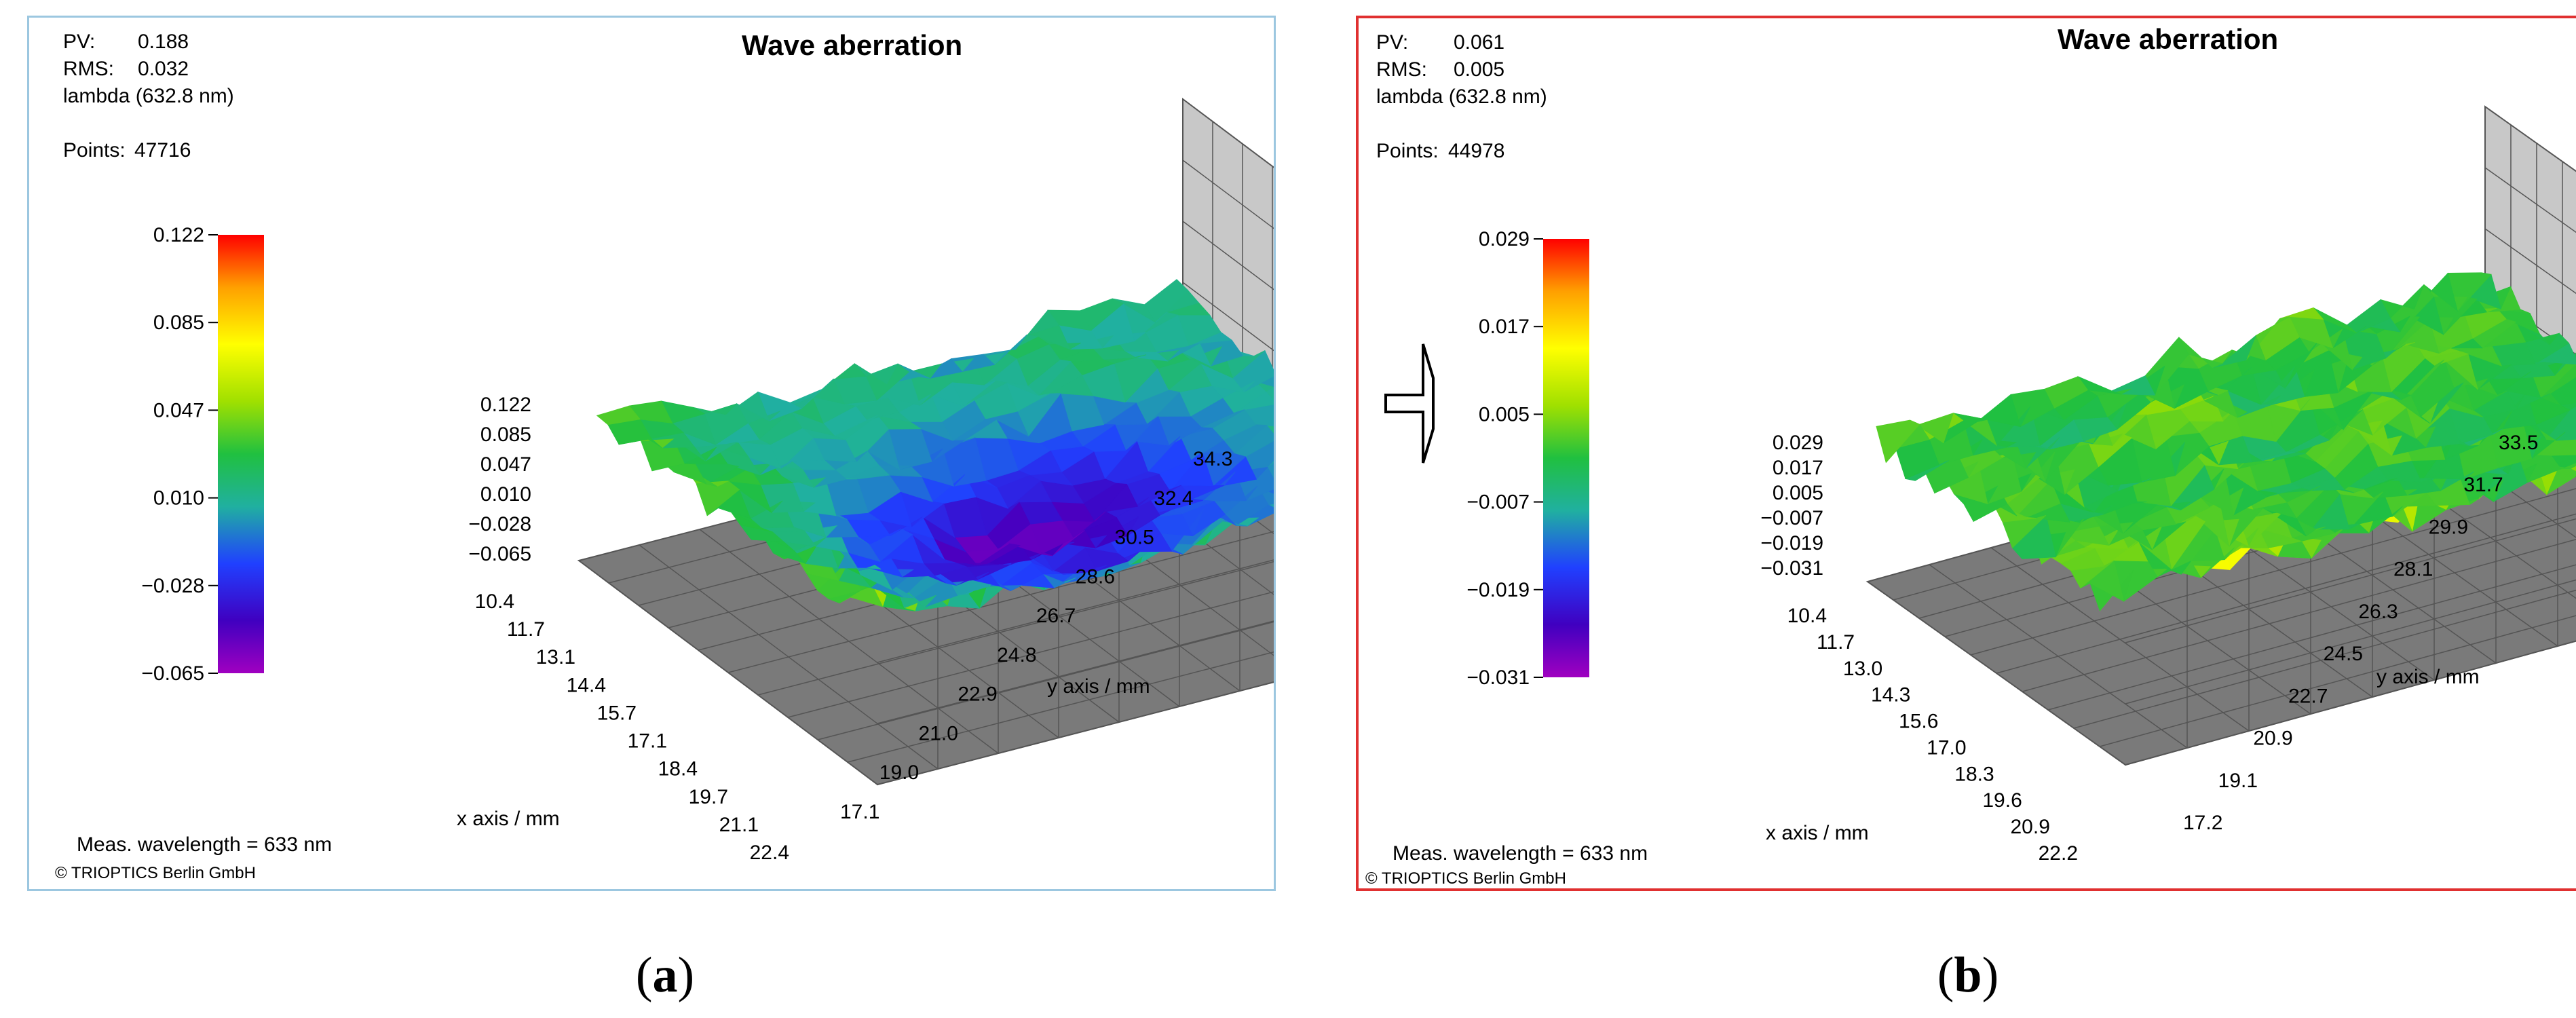  Describe the element at coordinates (617, 713) in the screenshot. I see `x-tick-label: 15.7` at that location.